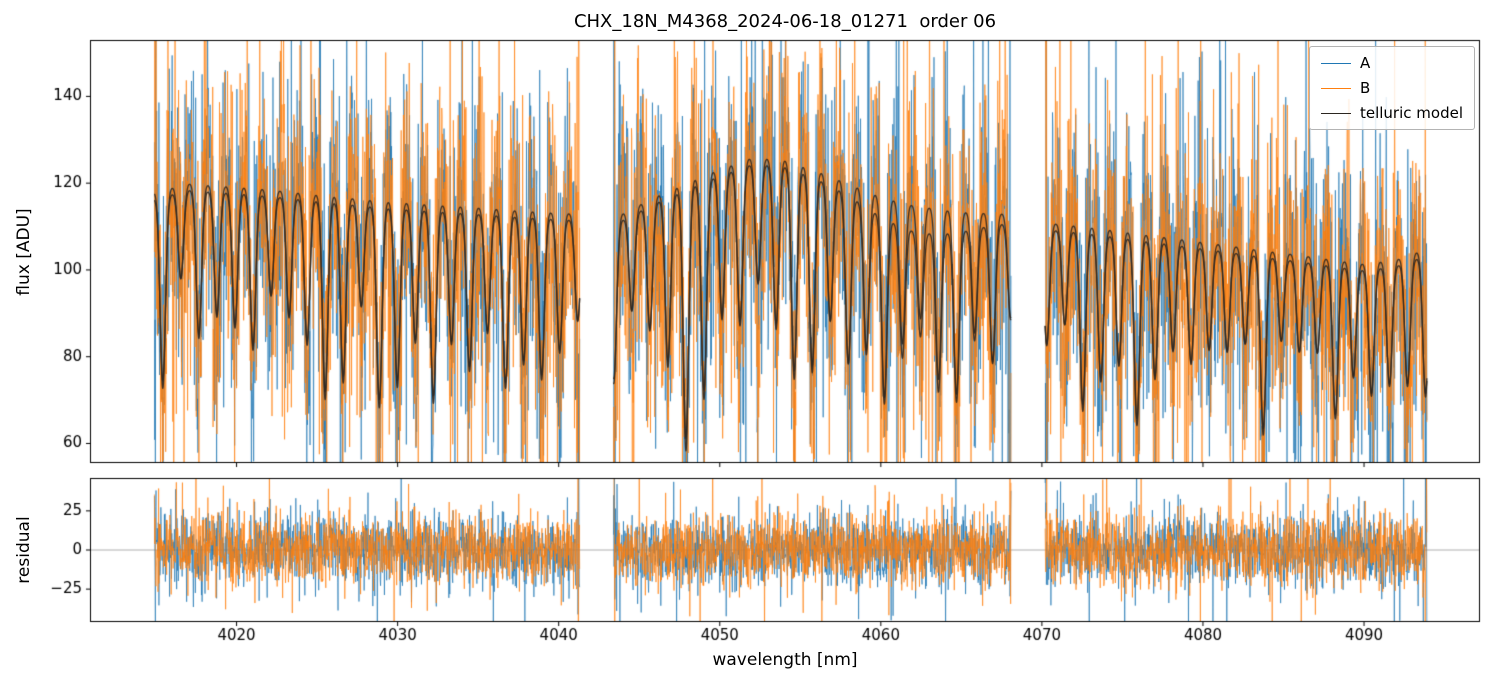 This screenshot has width=1502, height=696. Describe the element at coordinates (1411, 113) in the screenshot. I see `legend-label-telluric-model: telluric model` at that location.